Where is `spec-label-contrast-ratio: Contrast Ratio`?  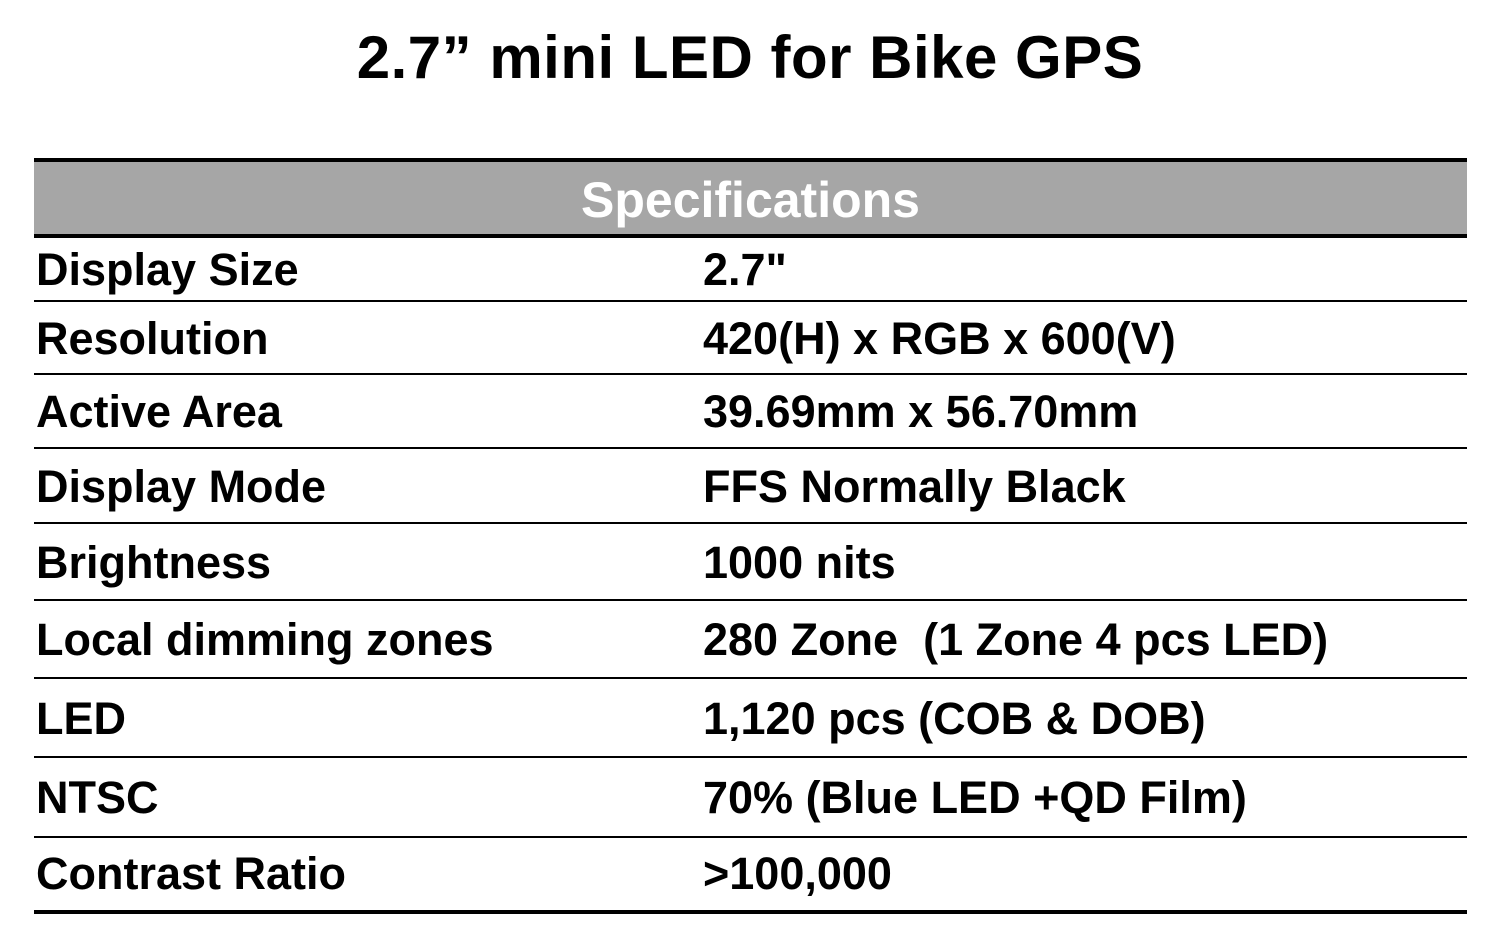 spec-label-contrast-ratio: Contrast Ratio is located at coordinates (191, 873).